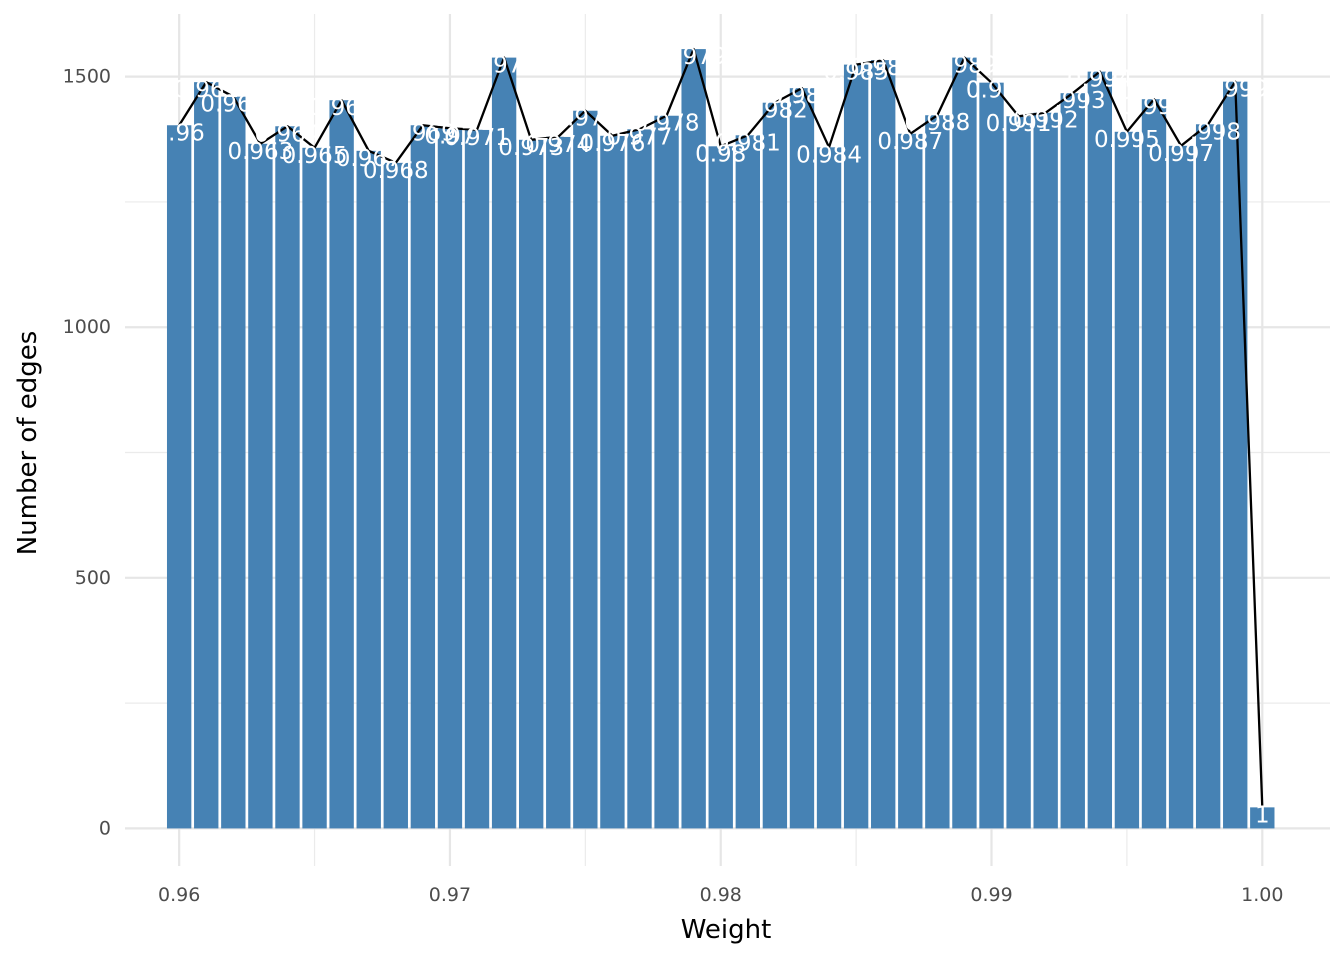 The height and width of the screenshot is (964, 1344). I want to click on bar-label: 0.97, so click(449, 136).